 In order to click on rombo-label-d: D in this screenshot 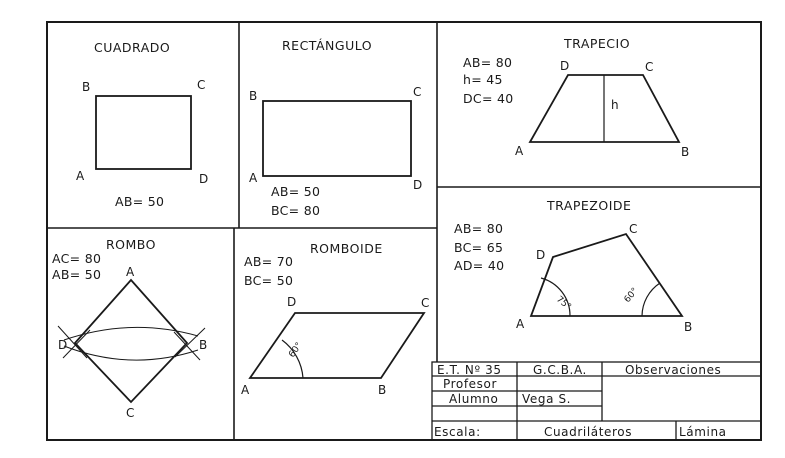, I will do `click(62, 345)`.